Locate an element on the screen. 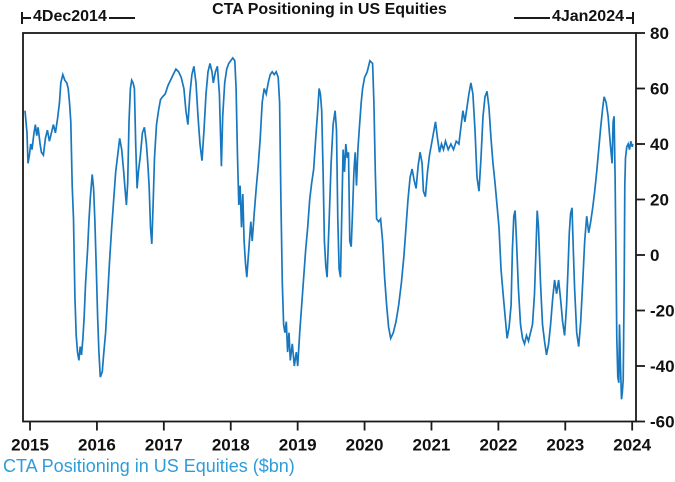  range-end-label: 4Jan2024 is located at coordinates (587, 16).